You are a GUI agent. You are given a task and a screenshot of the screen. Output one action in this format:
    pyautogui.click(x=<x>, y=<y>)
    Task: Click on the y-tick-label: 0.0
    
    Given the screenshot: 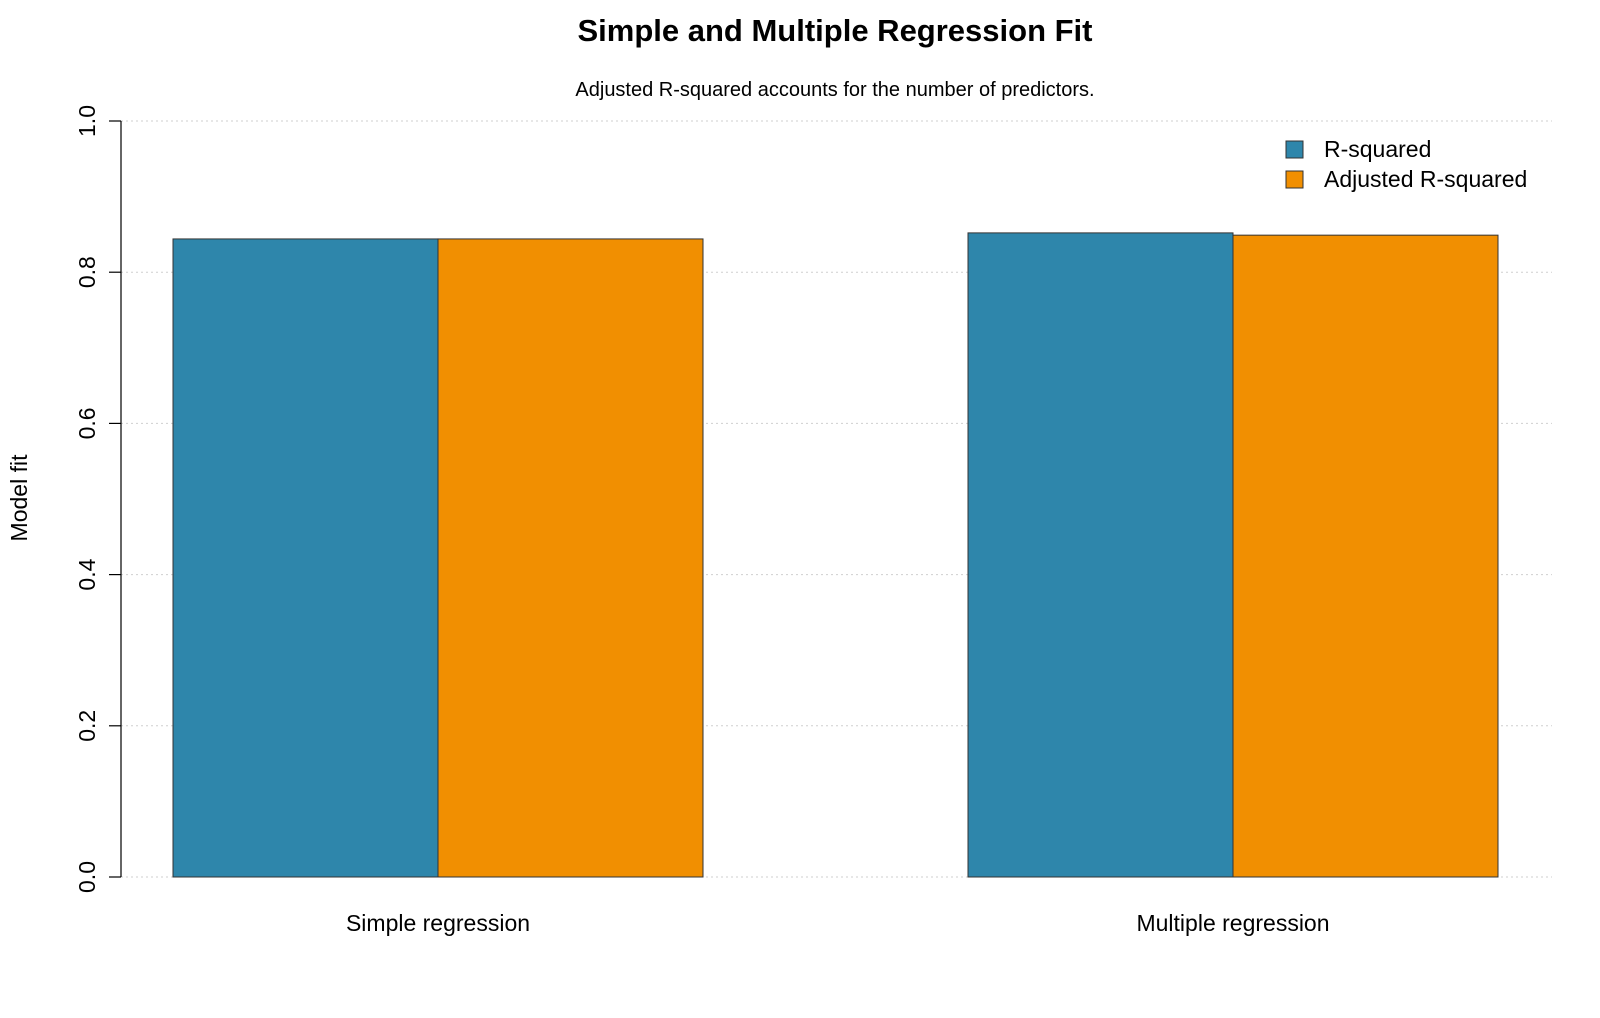 What is the action you would take?
    pyautogui.click(x=87, y=877)
    